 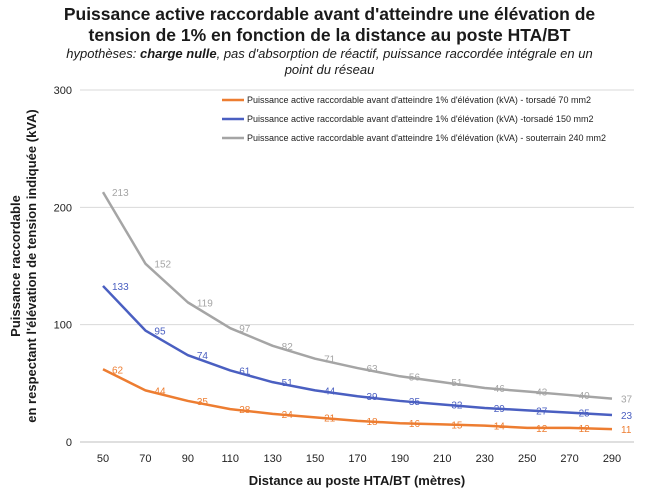 I want to click on y-tick-label: 300, so click(x=63, y=91).